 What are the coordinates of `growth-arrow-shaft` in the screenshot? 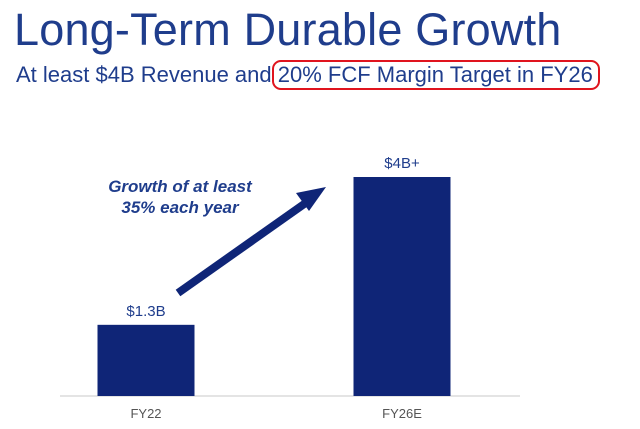 It's located at (242, 247).